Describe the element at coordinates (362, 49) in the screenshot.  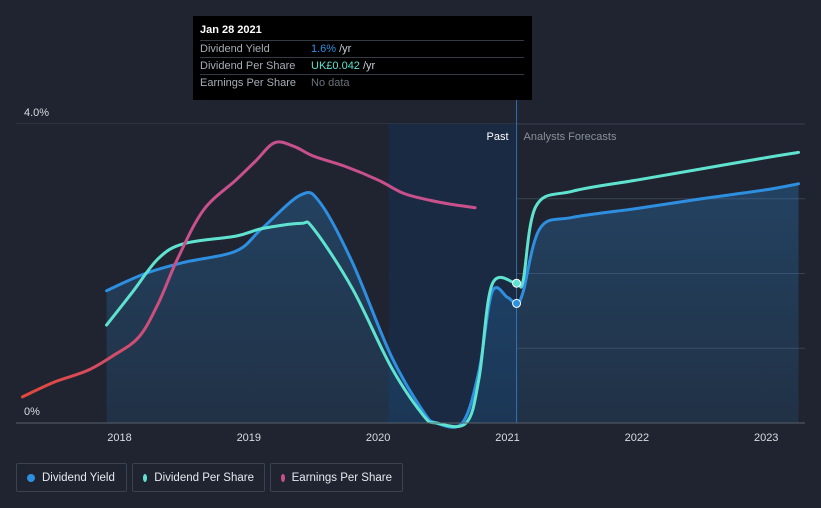
I see `tooltip-row-dividend-yield: Dividend Yield 1.6%/yr` at that location.